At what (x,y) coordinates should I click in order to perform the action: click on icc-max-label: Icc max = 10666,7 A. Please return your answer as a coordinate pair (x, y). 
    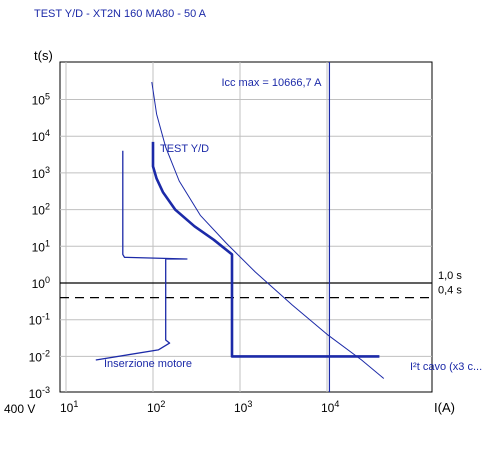
    Looking at the image, I should click on (271, 83).